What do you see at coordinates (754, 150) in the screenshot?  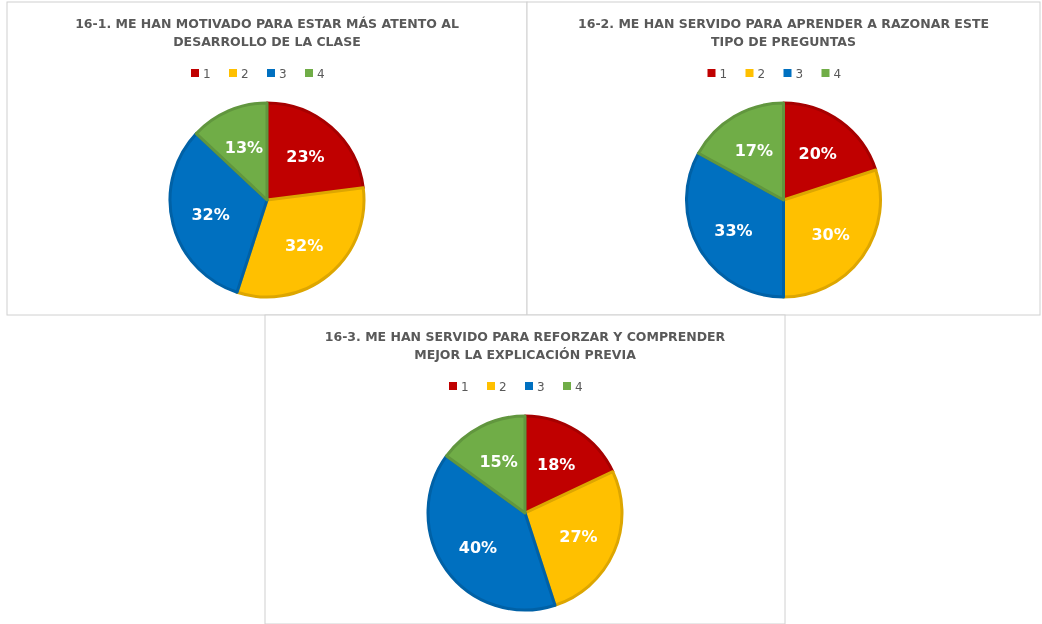 I see `data-label: 17%` at bounding box center [754, 150].